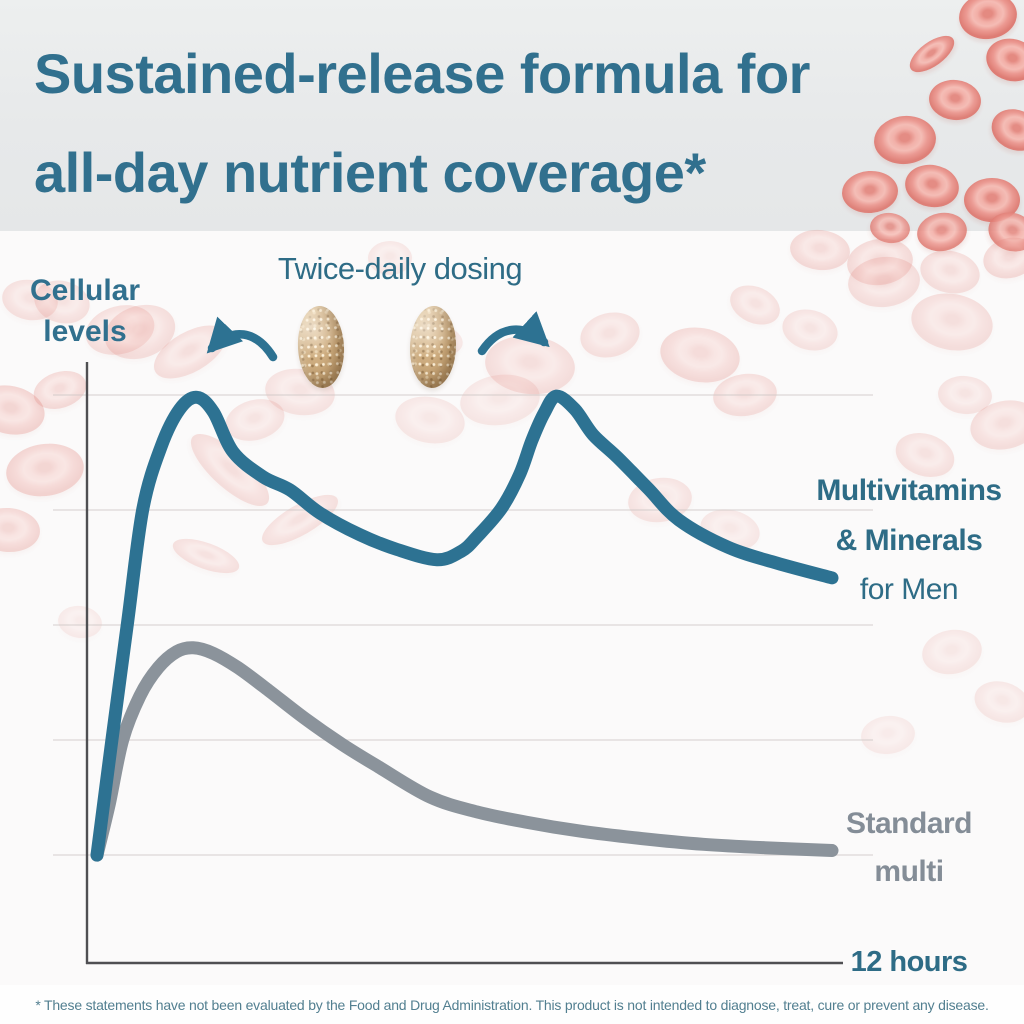  I want to click on series-label-multivitamins: Multivitamins & Minerals for Men, so click(908, 540).